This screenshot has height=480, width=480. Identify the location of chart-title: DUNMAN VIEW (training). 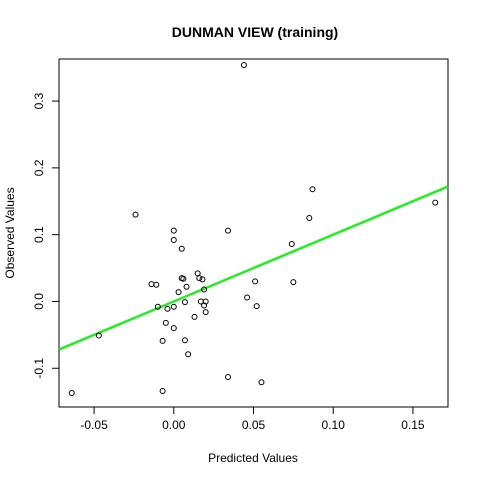
(255, 32).